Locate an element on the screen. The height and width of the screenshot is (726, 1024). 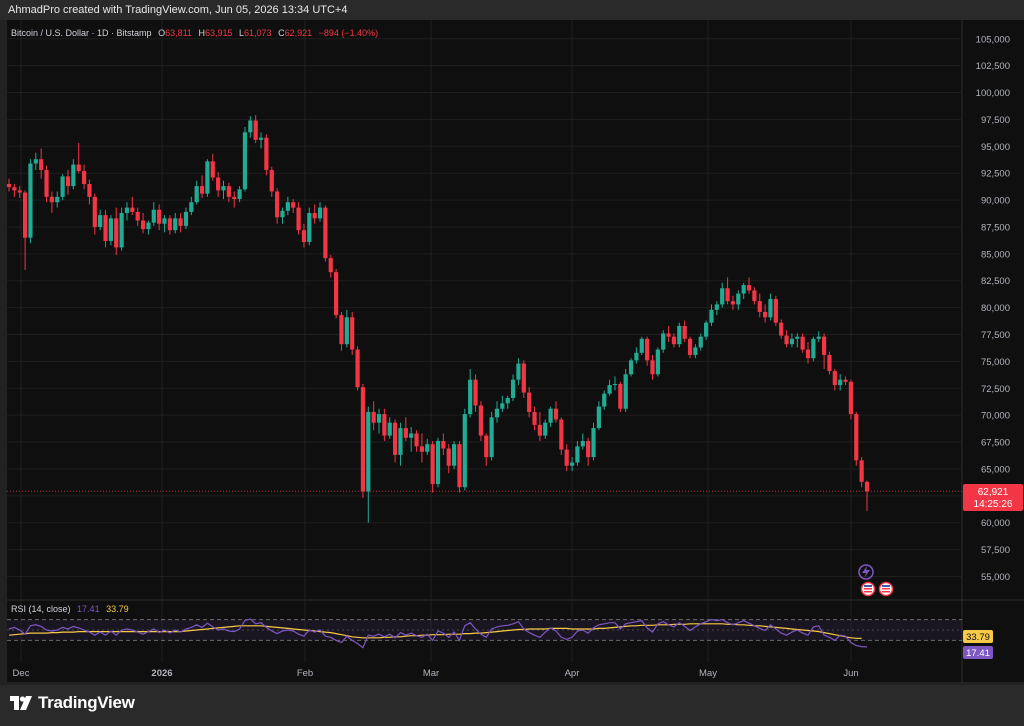
event-markers is located at coordinates (876, 580).